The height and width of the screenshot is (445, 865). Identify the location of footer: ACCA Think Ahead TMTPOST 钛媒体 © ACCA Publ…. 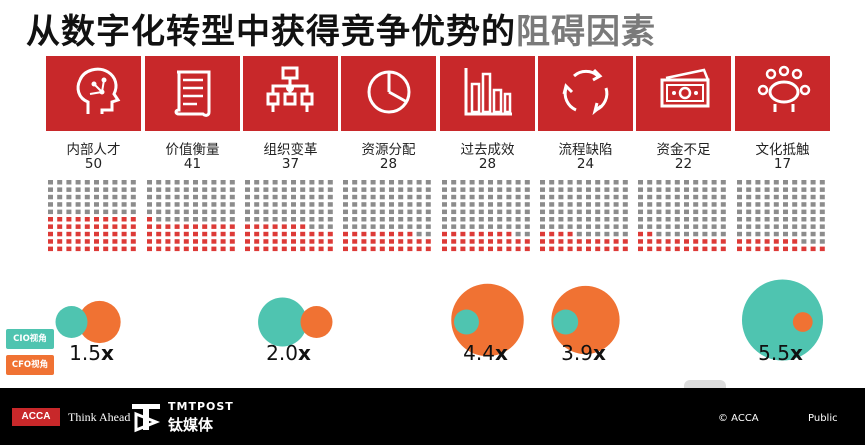
(432, 416).